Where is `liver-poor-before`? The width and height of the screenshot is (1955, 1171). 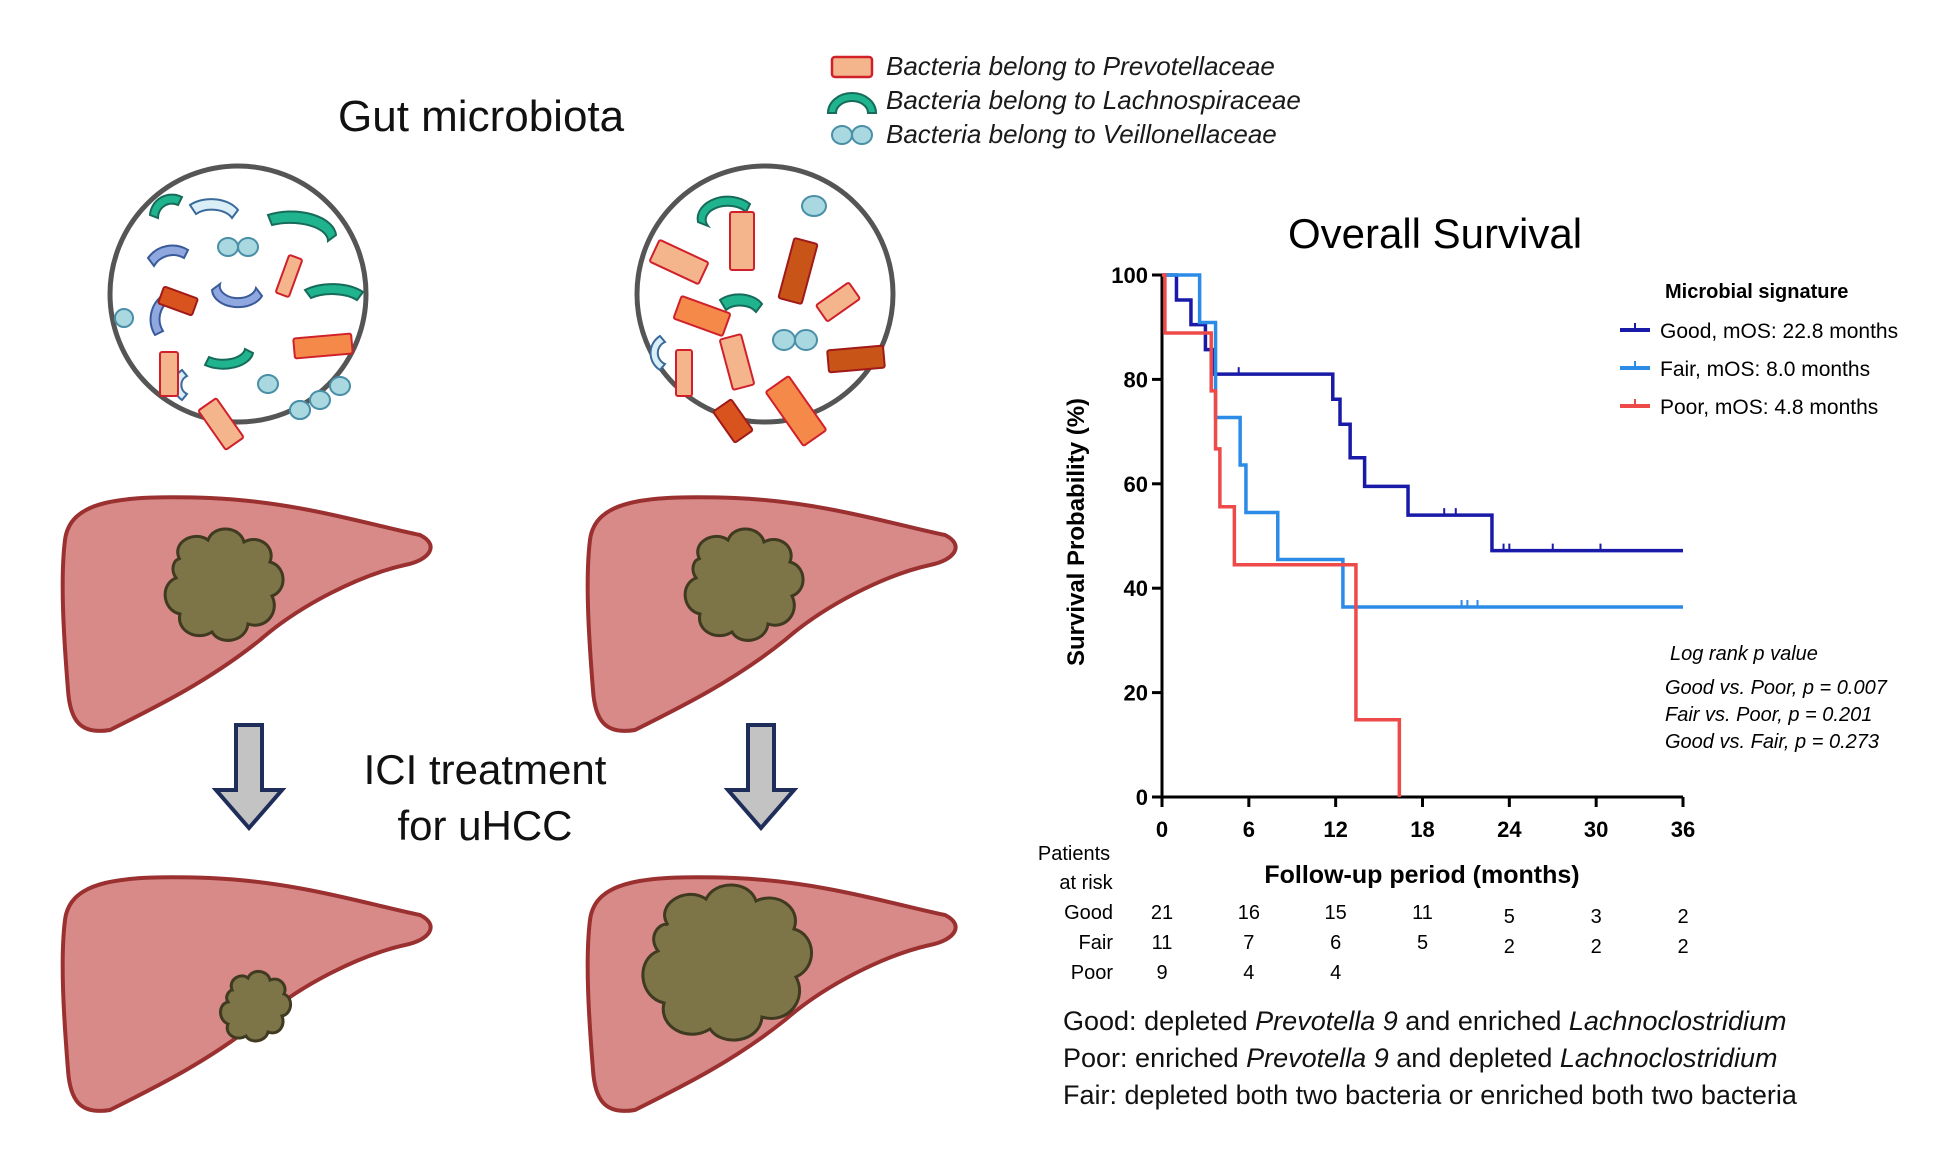
liver-poor-before is located at coordinates (771, 614).